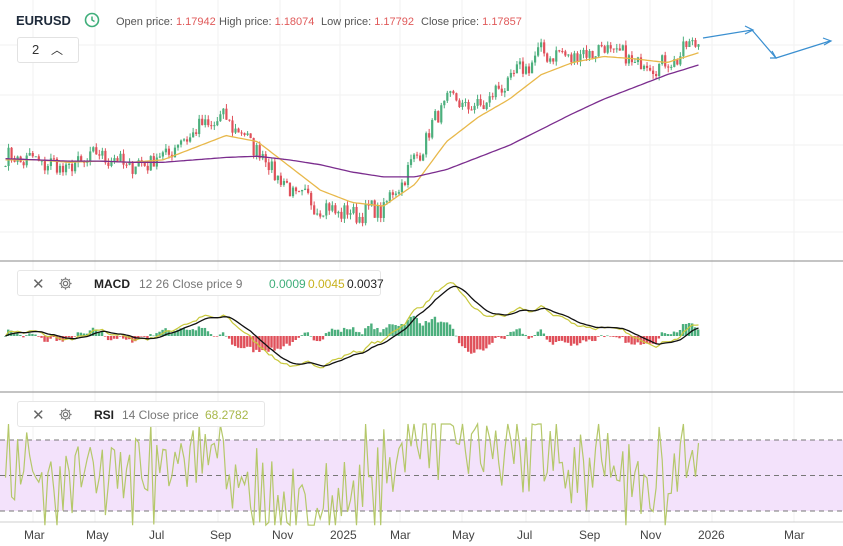 The width and height of the screenshot is (843, 546). I want to click on rsi-legend: ✕ RSI 14 Close price 68.2782, so click(141, 414).